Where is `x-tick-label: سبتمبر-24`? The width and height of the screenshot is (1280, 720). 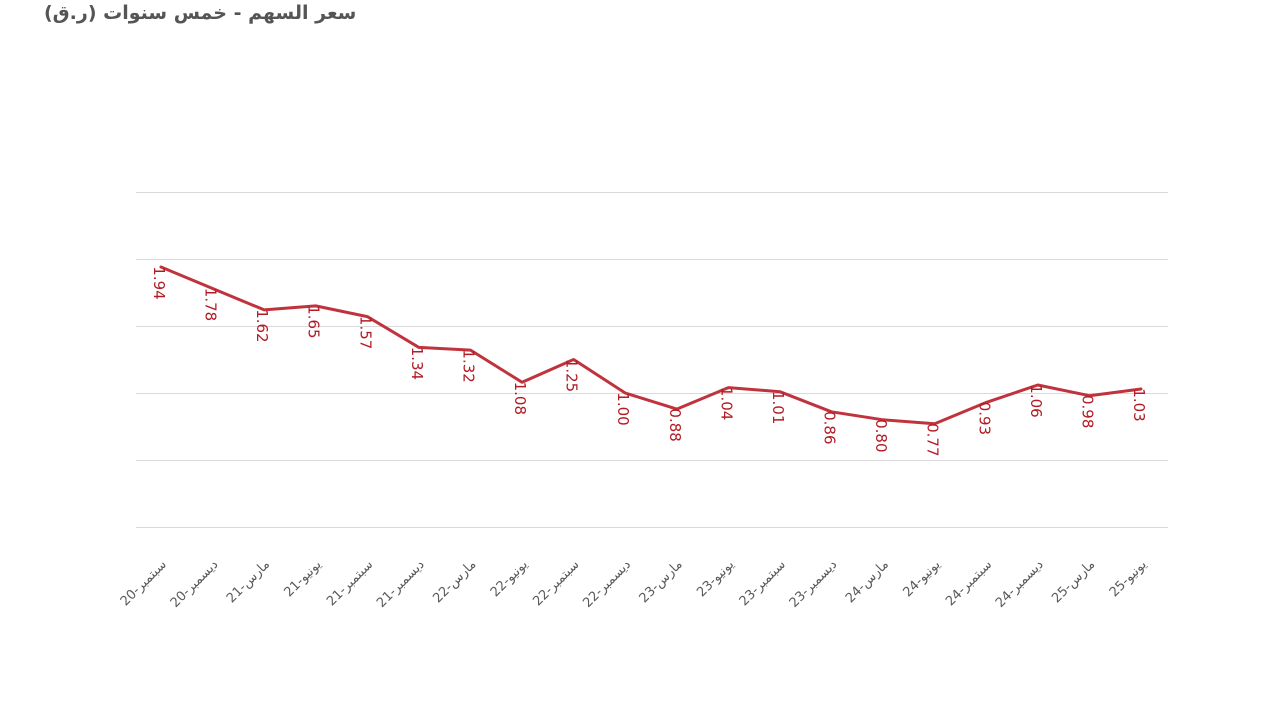 x-tick-label: سبتمبر-24 is located at coordinates (969, 583).